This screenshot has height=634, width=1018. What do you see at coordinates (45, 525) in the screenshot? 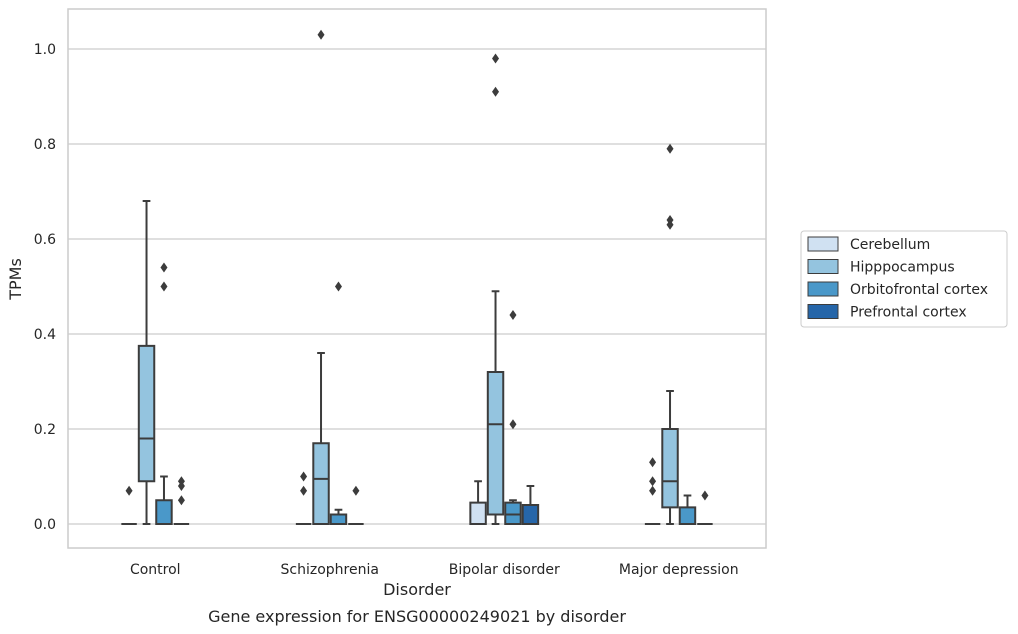
I see `y-tick-label: 0.0` at bounding box center [45, 525].